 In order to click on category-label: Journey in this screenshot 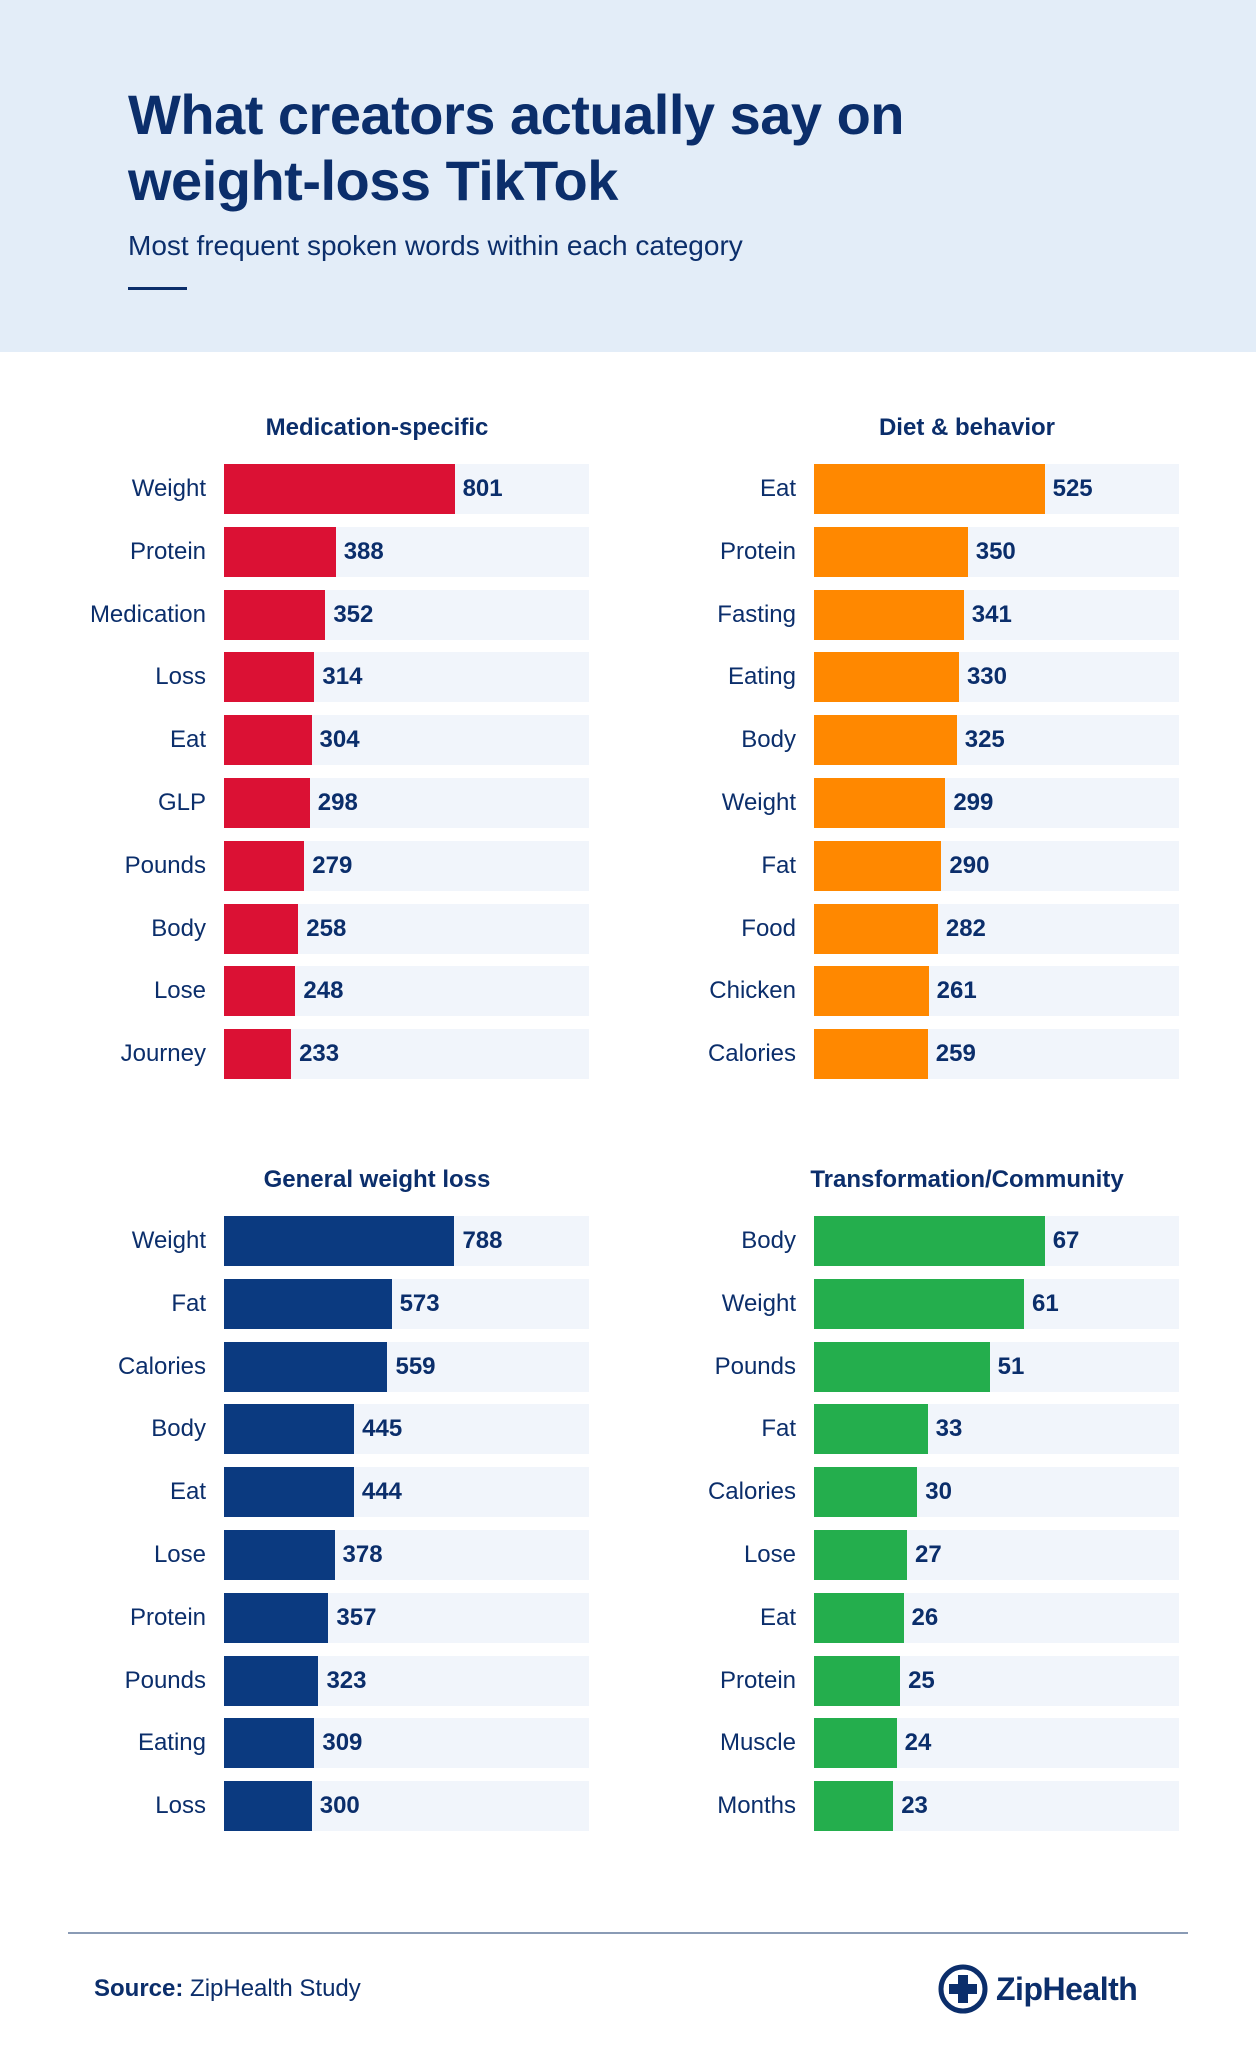, I will do `click(163, 1054)`.